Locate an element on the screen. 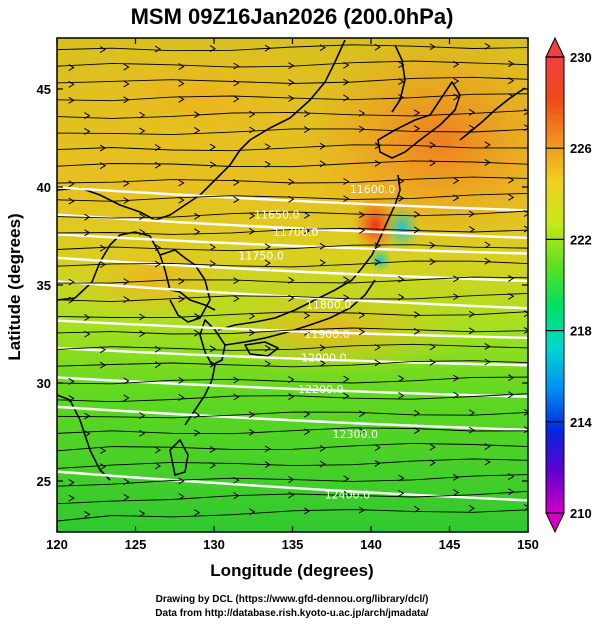 This screenshot has height=625, width=599. contour-label: 11650.0 is located at coordinates (277, 214).